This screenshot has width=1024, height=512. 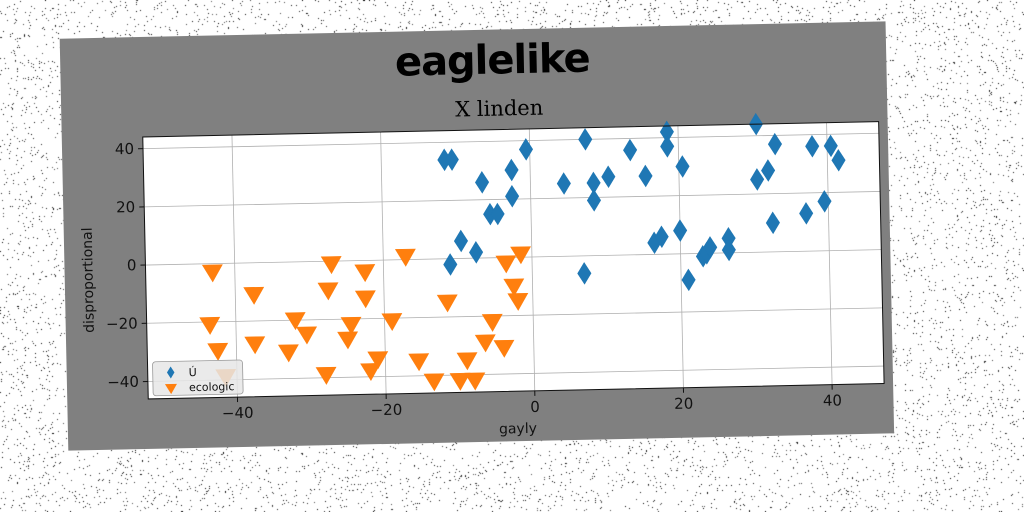 What do you see at coordinates (193, 372) in the screenshot?
I see `legend-label-series-1: Ú` at bounding box center [193, 372].